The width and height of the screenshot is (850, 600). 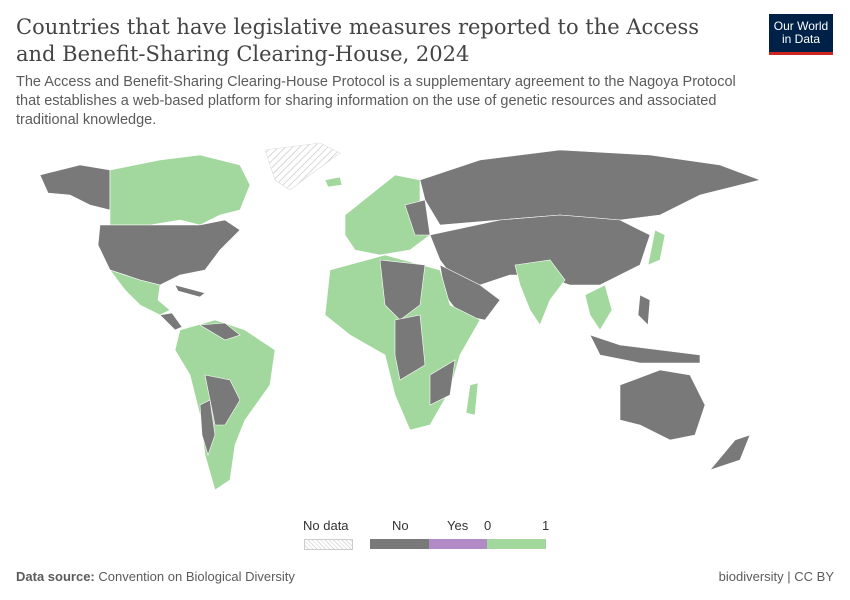 I want to click on legend-no-data-label: No data, so click(x=326, y=525).